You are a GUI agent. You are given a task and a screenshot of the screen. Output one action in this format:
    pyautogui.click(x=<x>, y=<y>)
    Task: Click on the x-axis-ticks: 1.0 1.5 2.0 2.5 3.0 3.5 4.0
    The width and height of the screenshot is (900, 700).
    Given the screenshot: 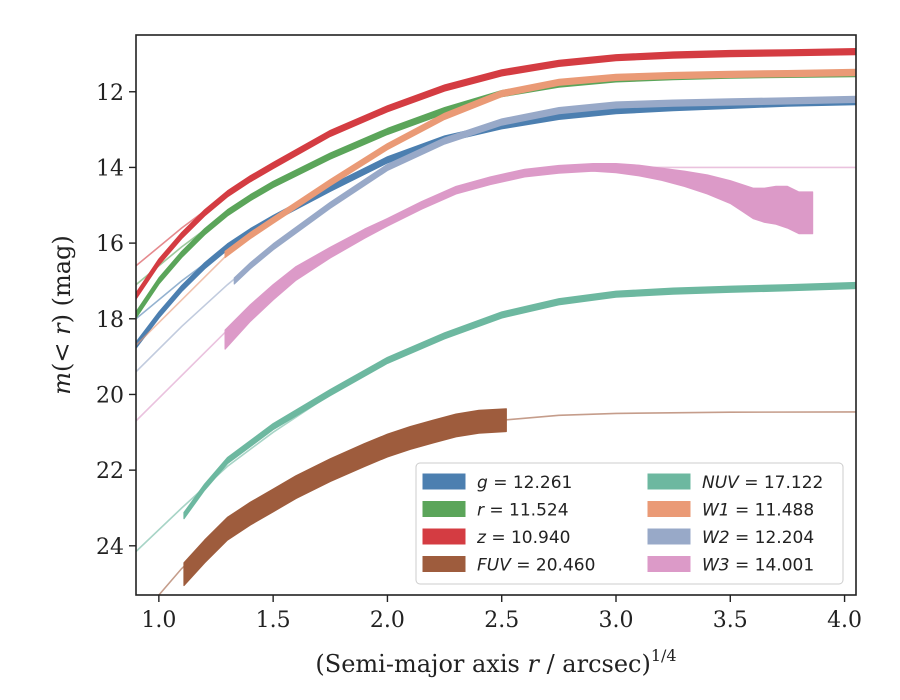 What is the action you would take?
    pyautogui.click(x=501, y=614)
    